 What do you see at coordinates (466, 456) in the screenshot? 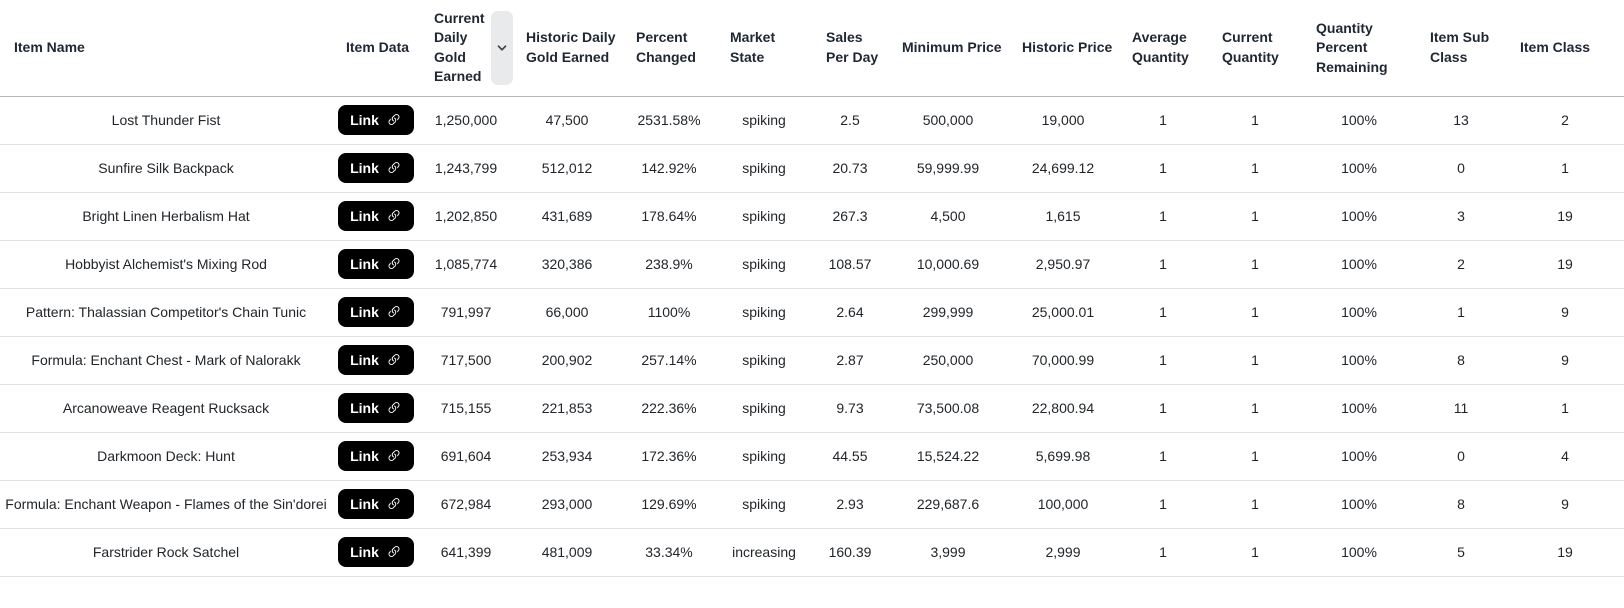
I see `current-daily-gold-cell: 691,604` at bounding box center [466, 456].